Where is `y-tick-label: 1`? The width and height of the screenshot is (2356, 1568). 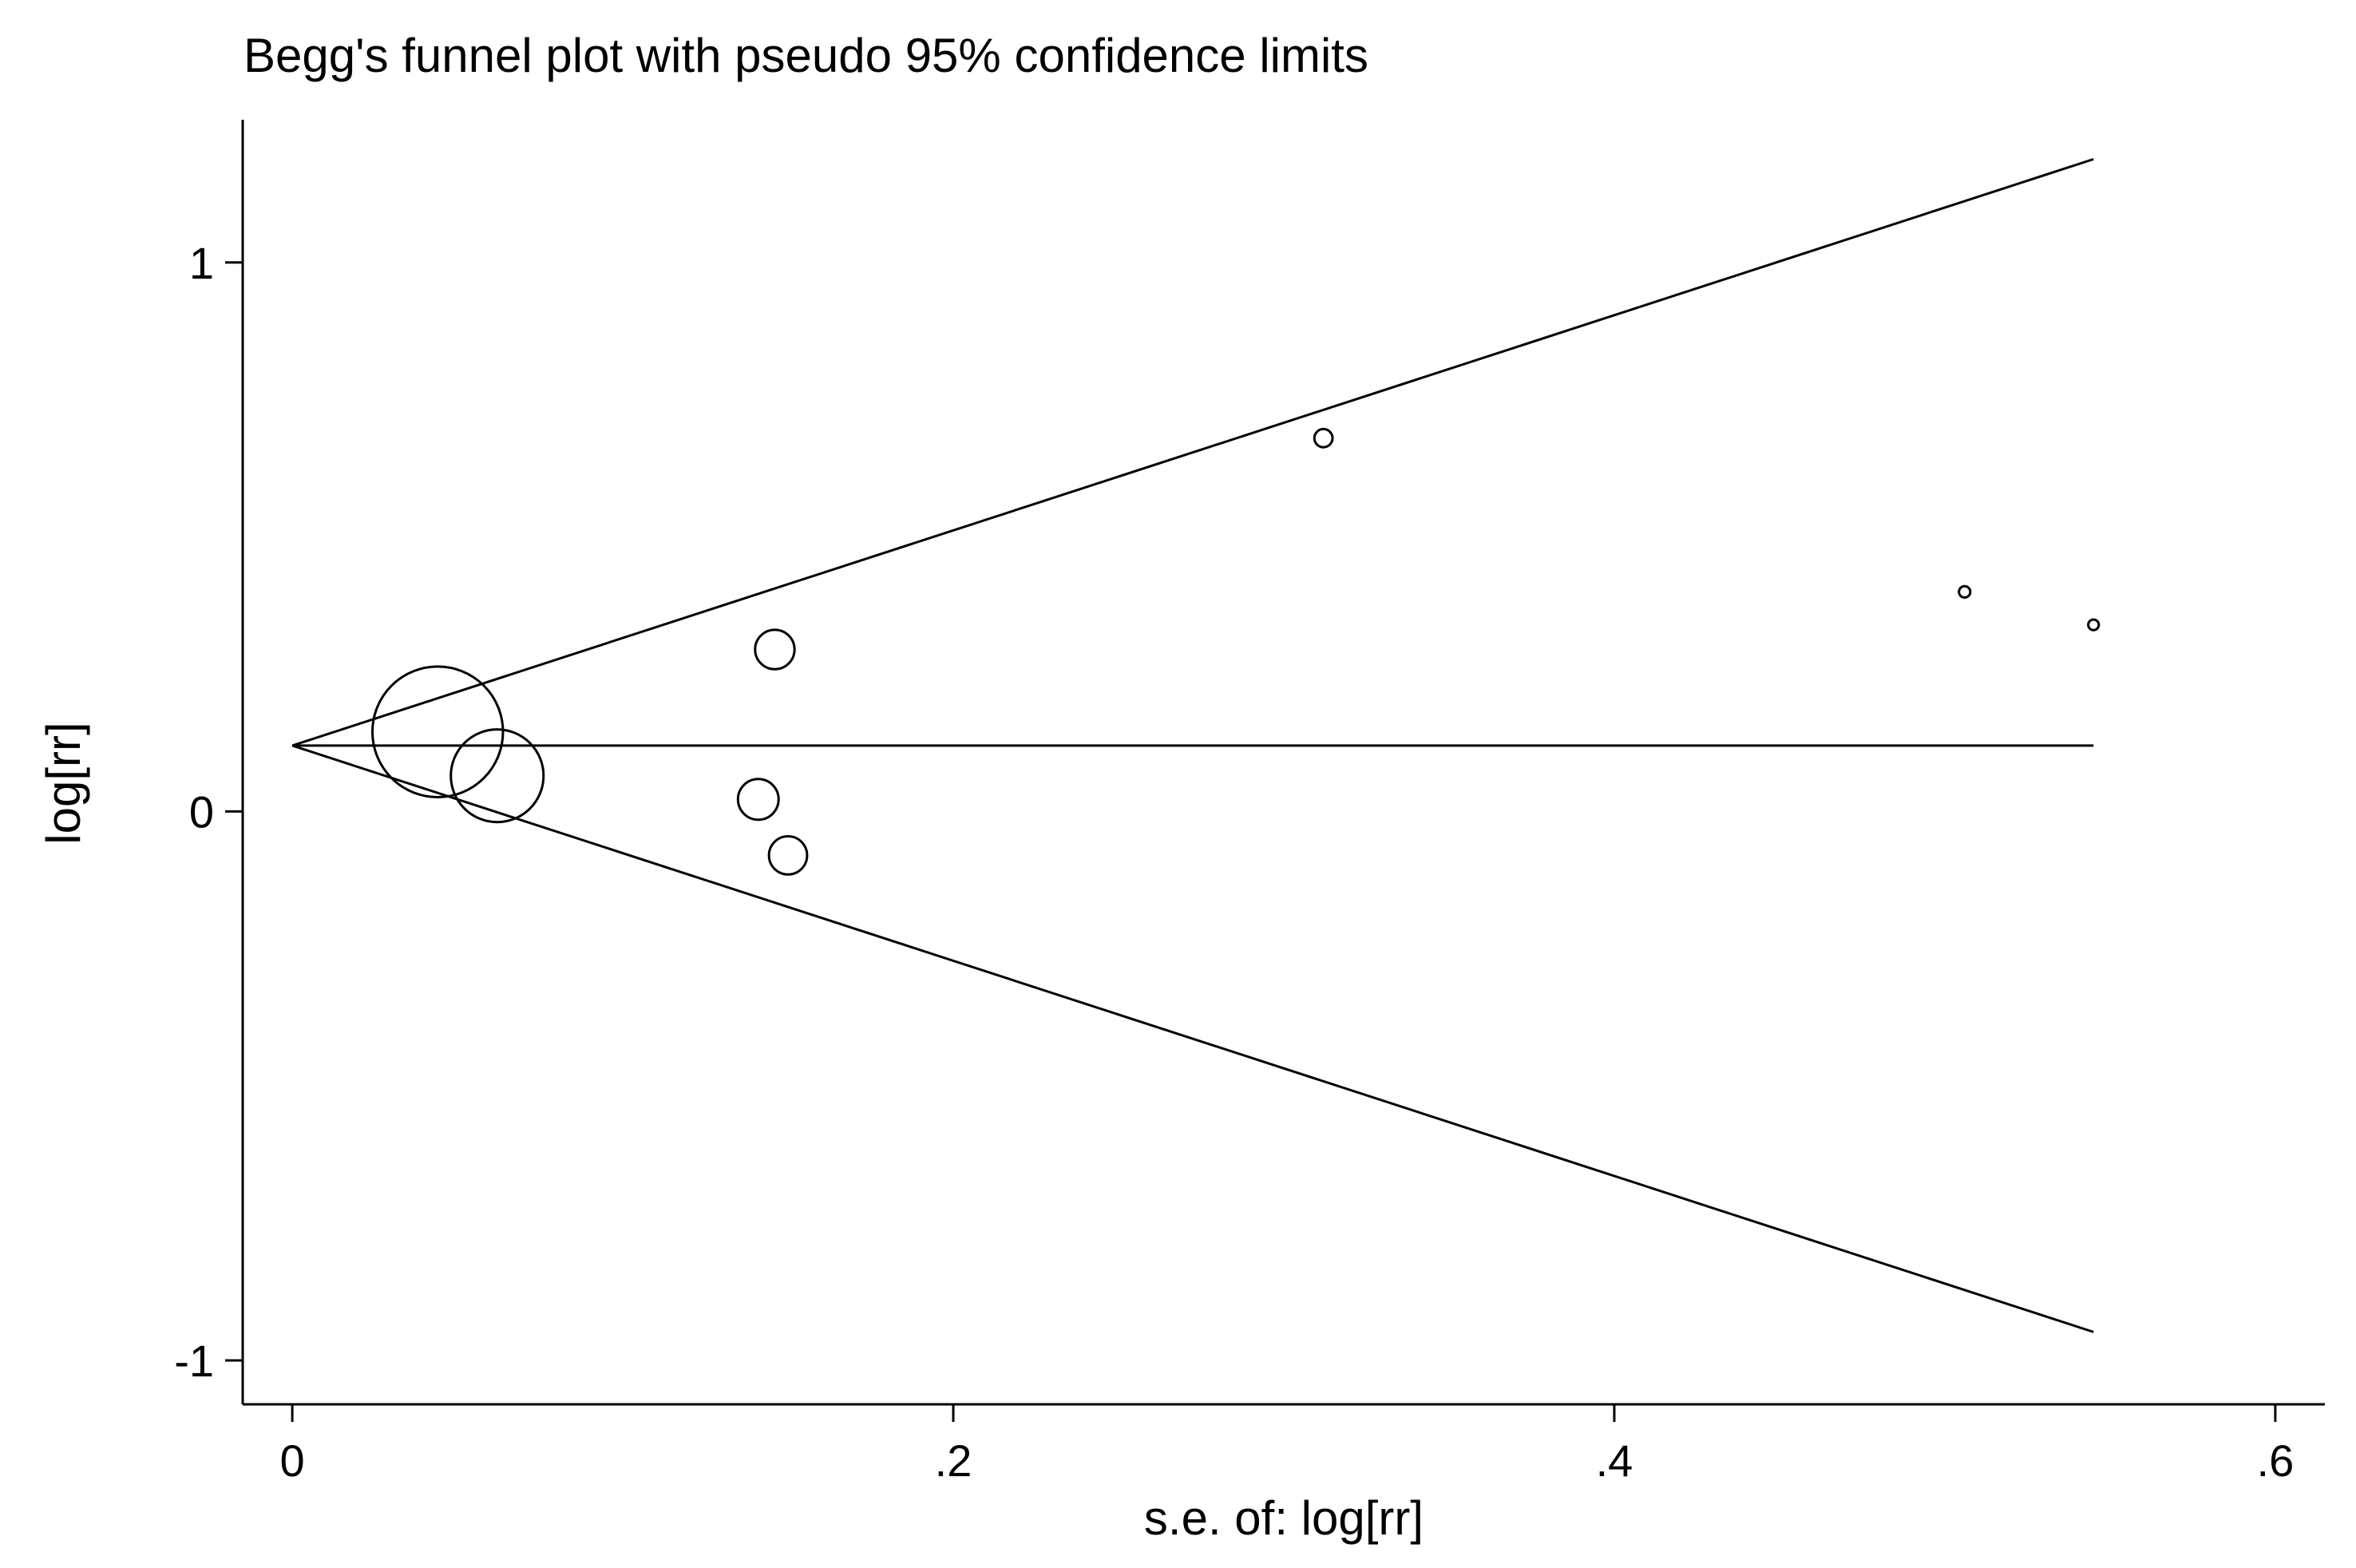
y-tick-label: 1 is located at coordinates (201, 263).